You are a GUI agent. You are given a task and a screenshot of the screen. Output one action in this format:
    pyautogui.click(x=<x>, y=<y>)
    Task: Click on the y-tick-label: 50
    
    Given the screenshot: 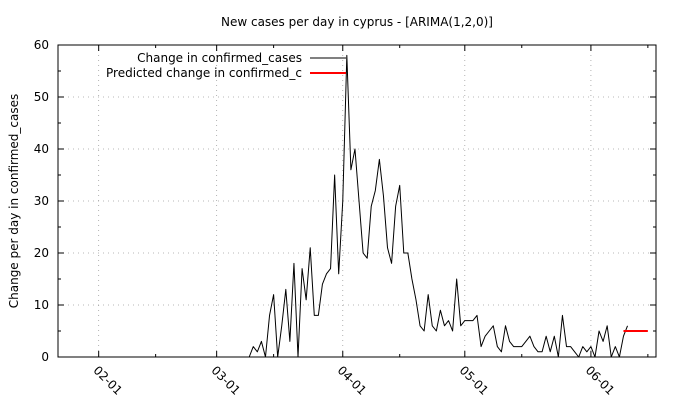 What is the action you would take?
    pyautogui.click(x=41, y=97)
    